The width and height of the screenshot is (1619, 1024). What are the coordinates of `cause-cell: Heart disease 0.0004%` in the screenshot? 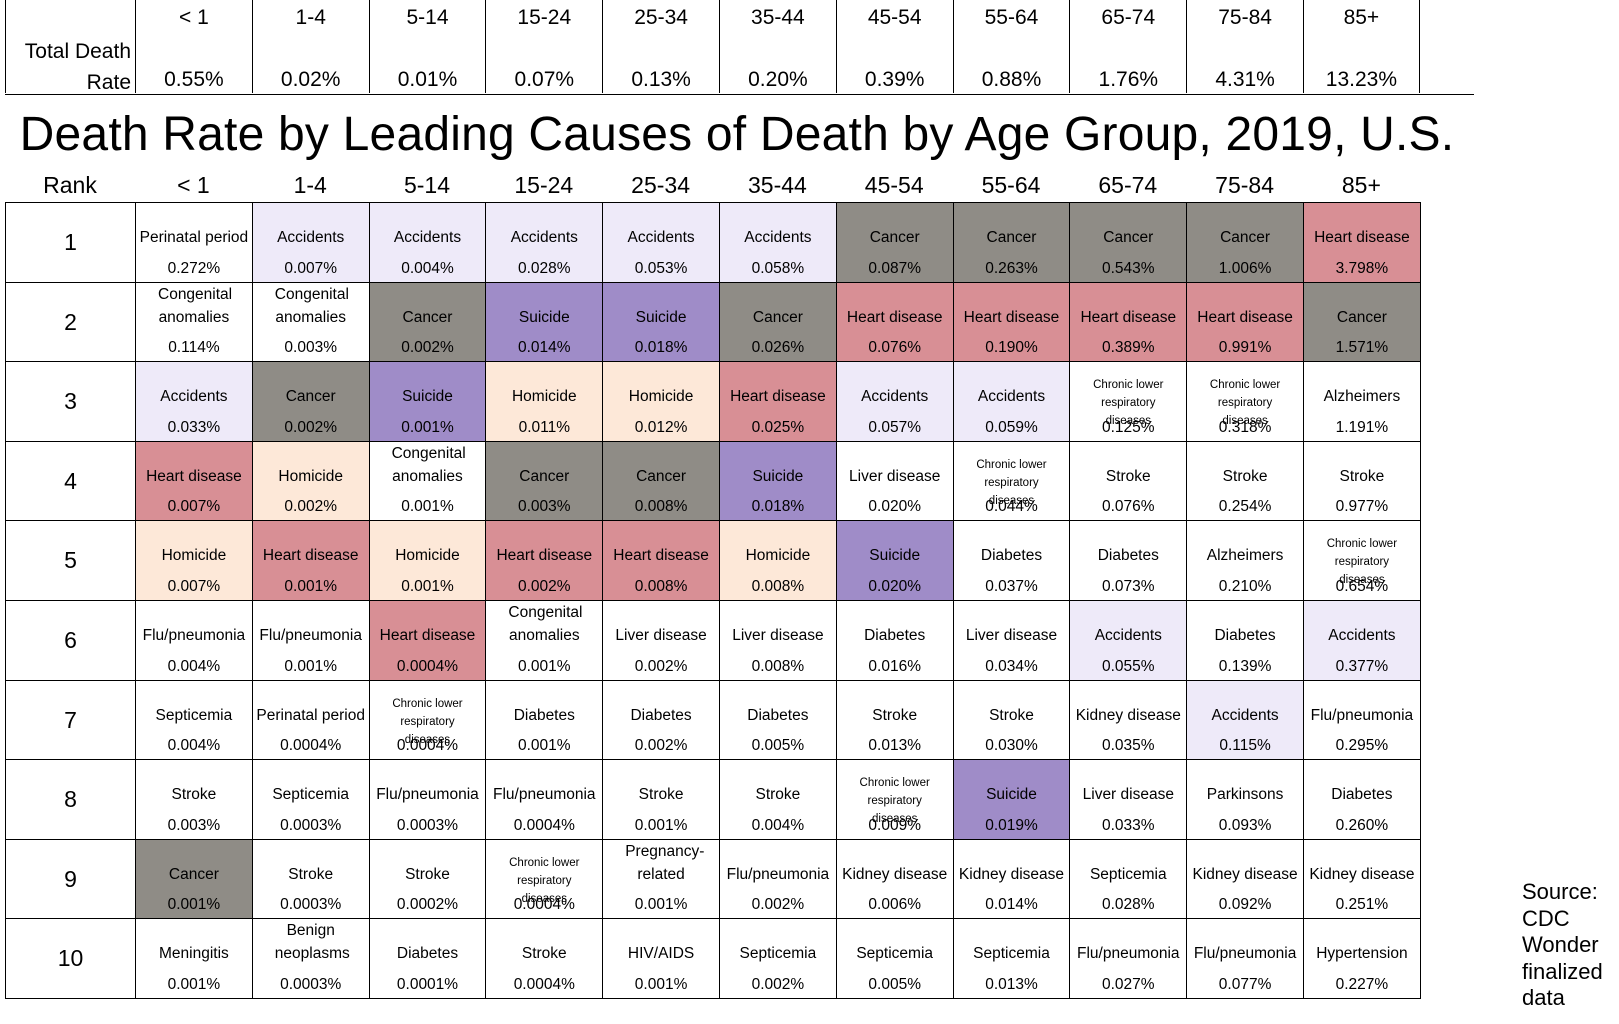 It's located at (427, 640).